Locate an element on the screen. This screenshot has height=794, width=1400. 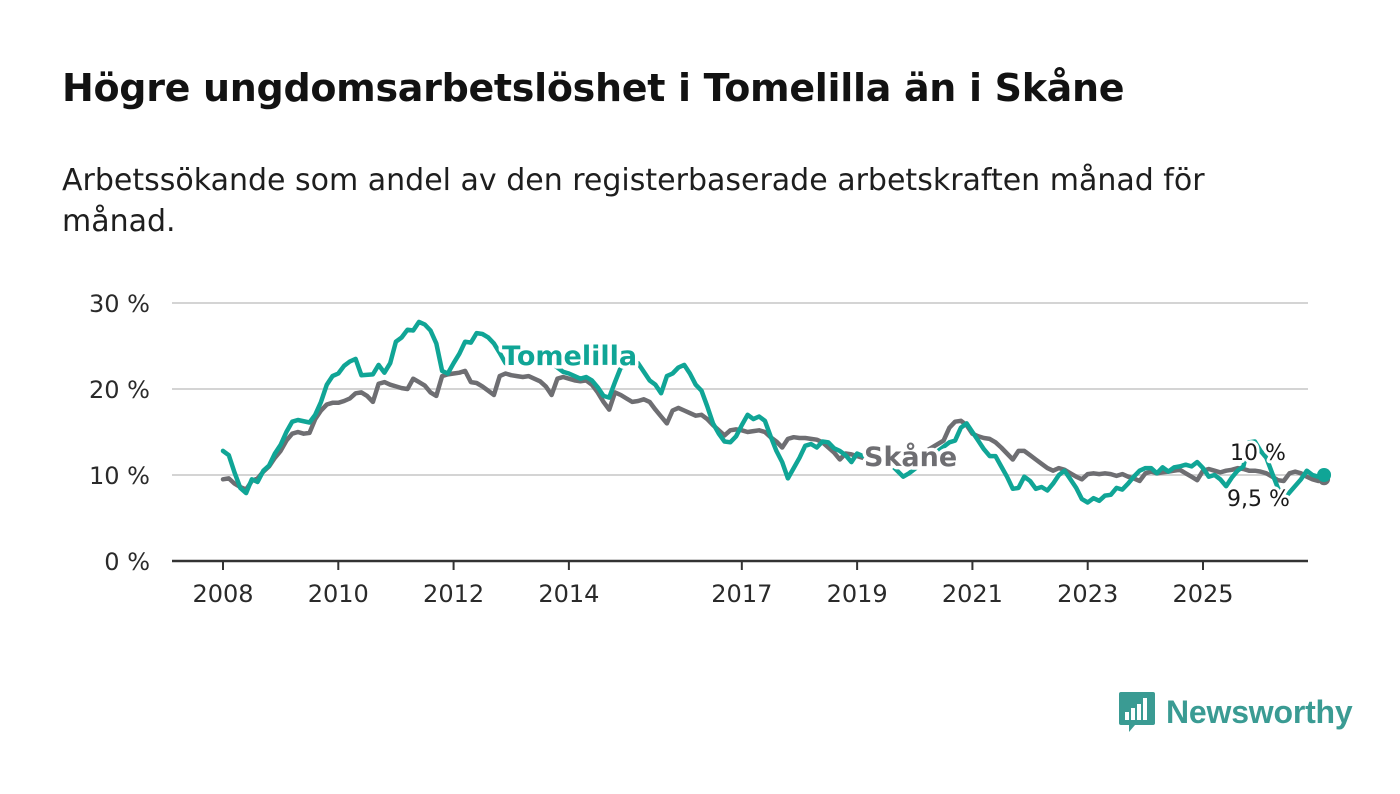
y-tick-label: 20 % is located at coordinates (119, 390).